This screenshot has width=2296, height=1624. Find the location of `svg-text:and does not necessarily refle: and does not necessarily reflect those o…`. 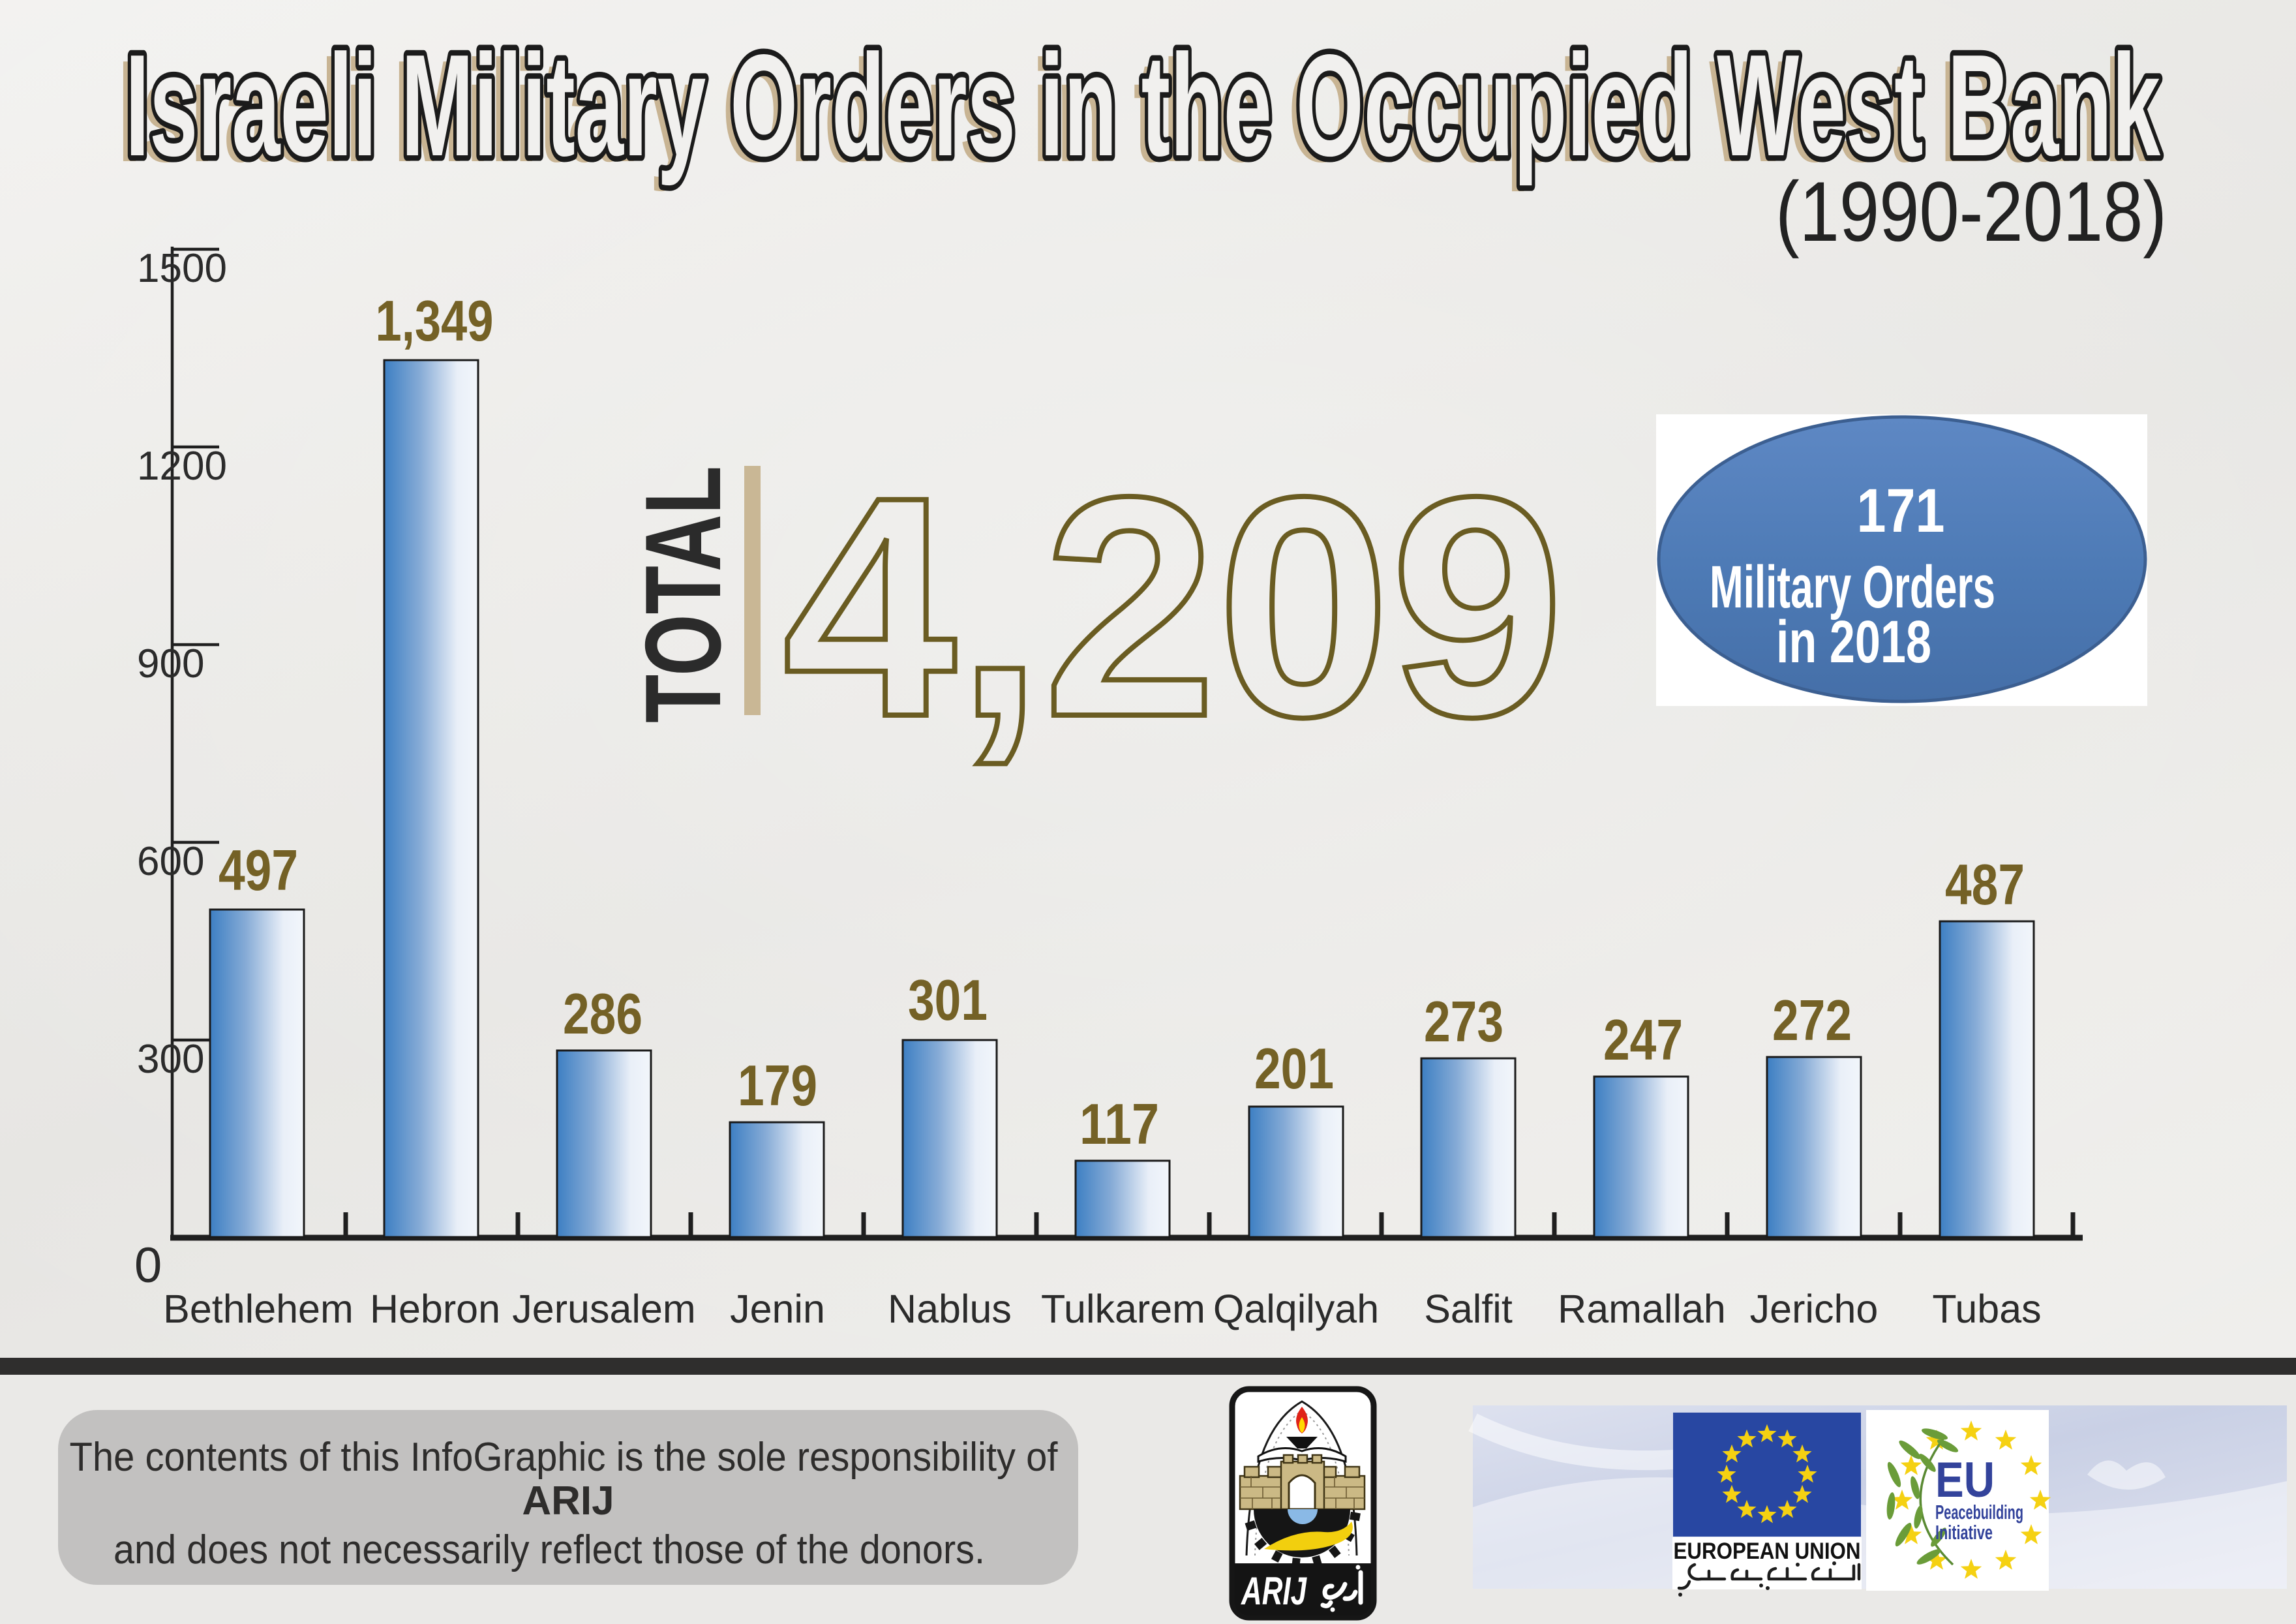

svg-text:and does not necessarily refle: and does not necessarily reflect those o… is located at coordinates (549, 1549).